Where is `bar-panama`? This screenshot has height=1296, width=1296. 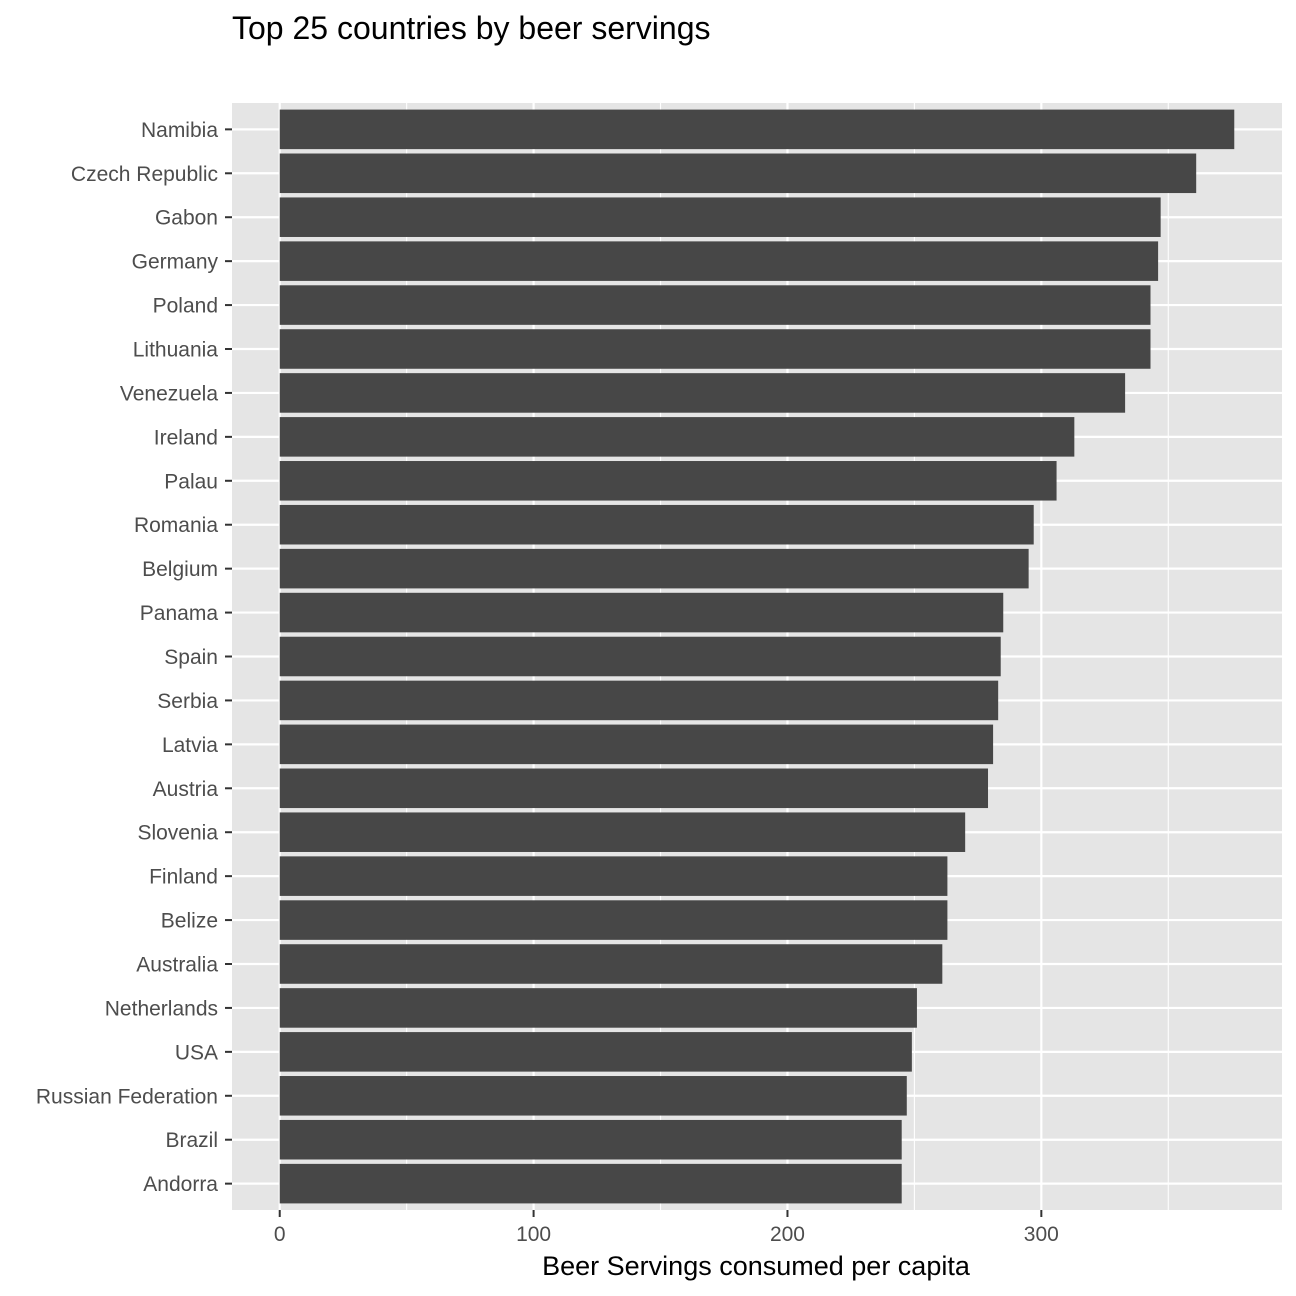 bar-panama is located at coordinates (641, 612).